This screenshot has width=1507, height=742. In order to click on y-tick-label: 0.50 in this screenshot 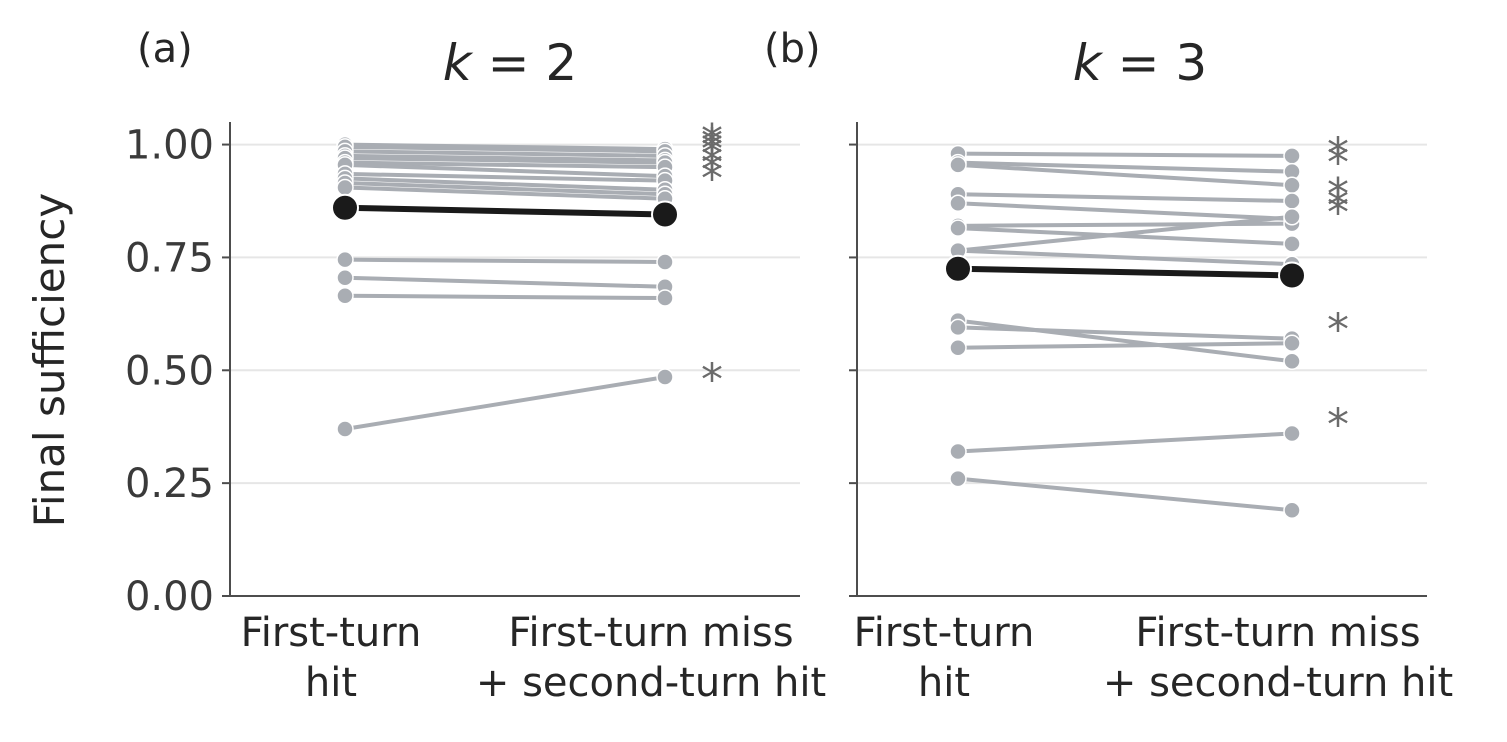, I will do `click(169, 371)`.